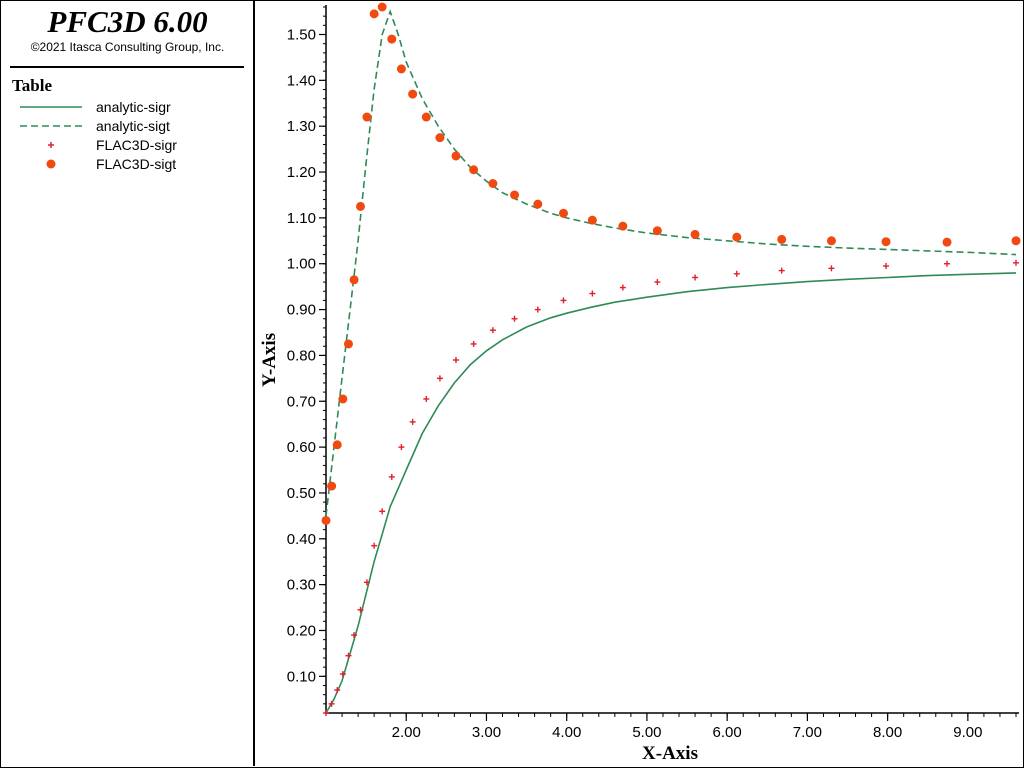 The height and width of the screenshot is (768, 1024). Describe the element at coordinates (127, 21) in the screenshot. I see `app-title: PFC3D 6.00` at that location.